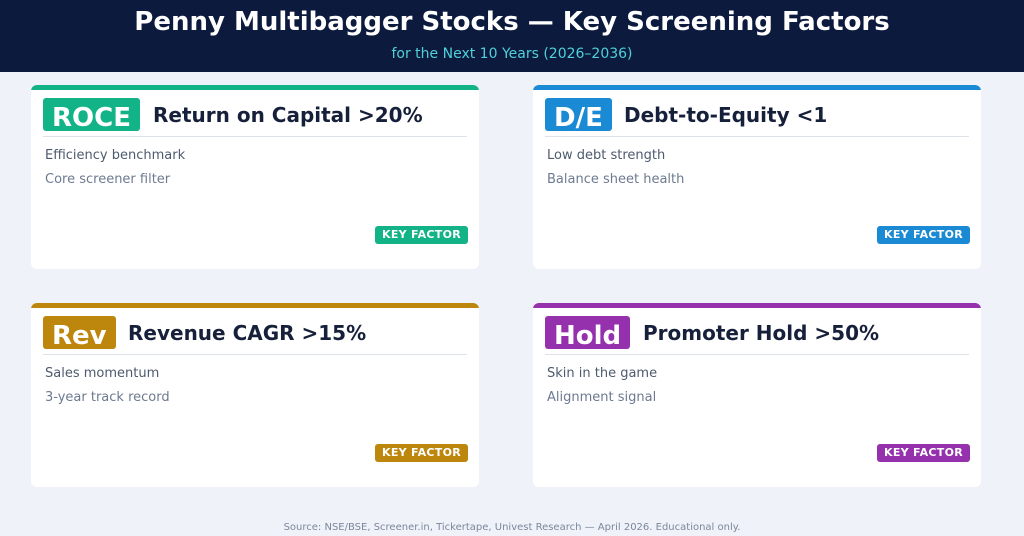 The image size is (1024, 536). What do you see at coordinates (288, 115) in the screenshot?
I see `factor-title: Return on Capital >20%` at bounding box center [288, 115].